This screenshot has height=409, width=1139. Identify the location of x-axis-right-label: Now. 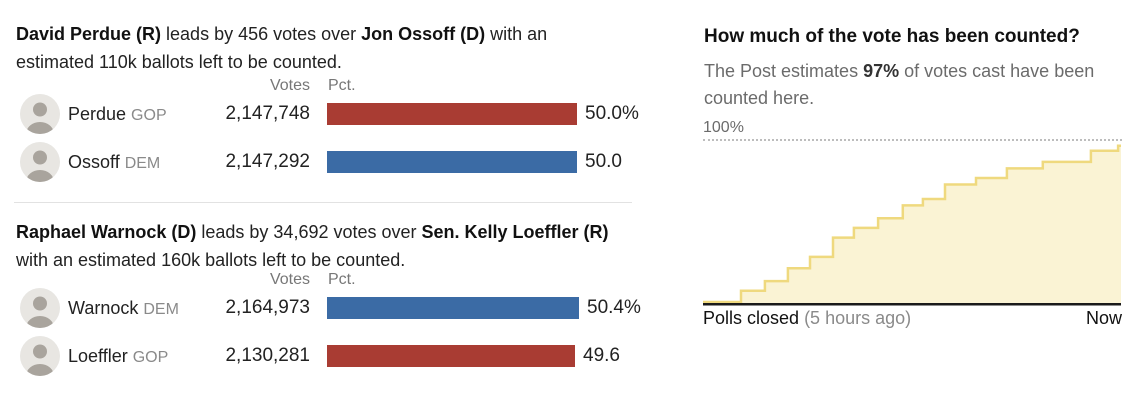
(1103, 318).